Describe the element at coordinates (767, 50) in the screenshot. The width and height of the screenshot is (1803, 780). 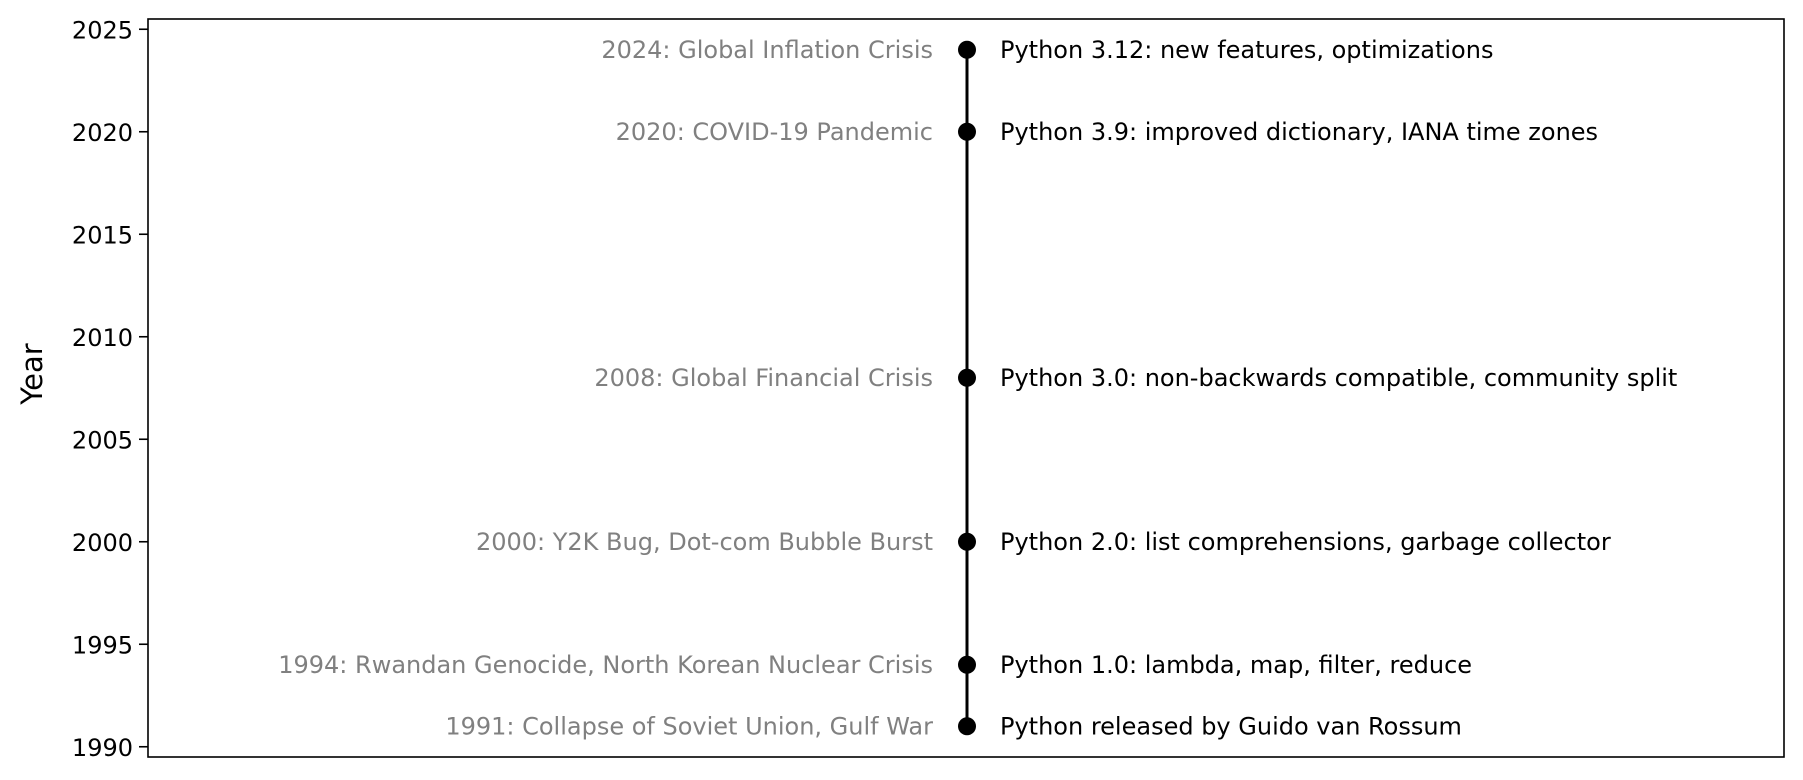
I see `world-event-label: 2024: Global Inflation Crisis` at that location.